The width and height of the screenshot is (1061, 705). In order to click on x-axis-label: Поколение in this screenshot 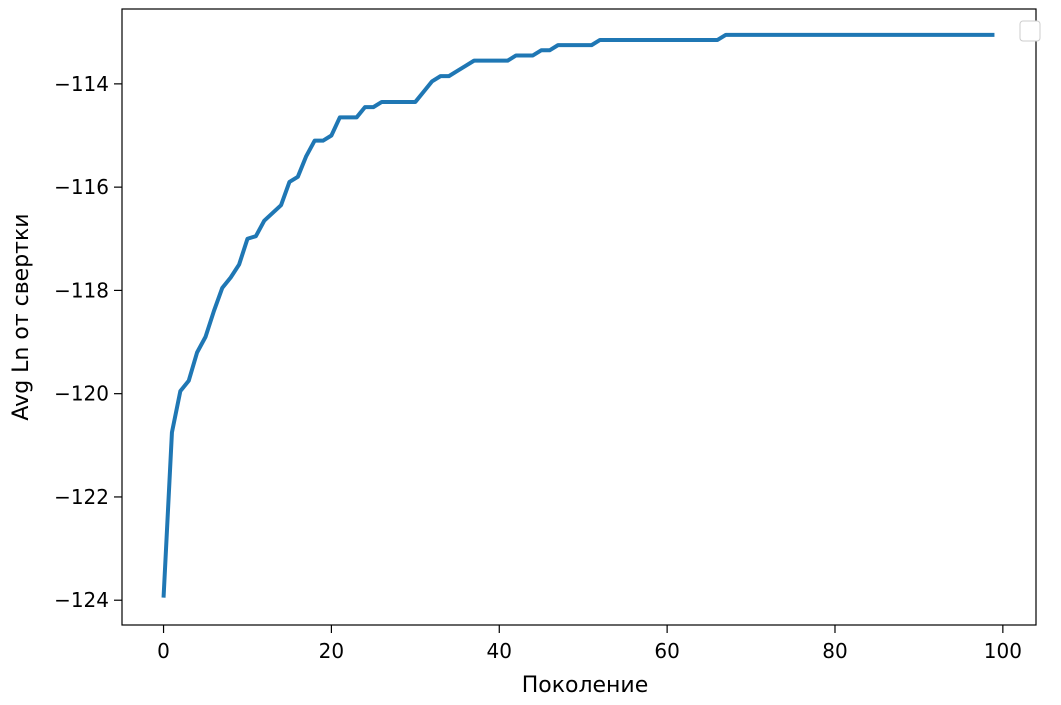, I will do `click(585, 685)`.